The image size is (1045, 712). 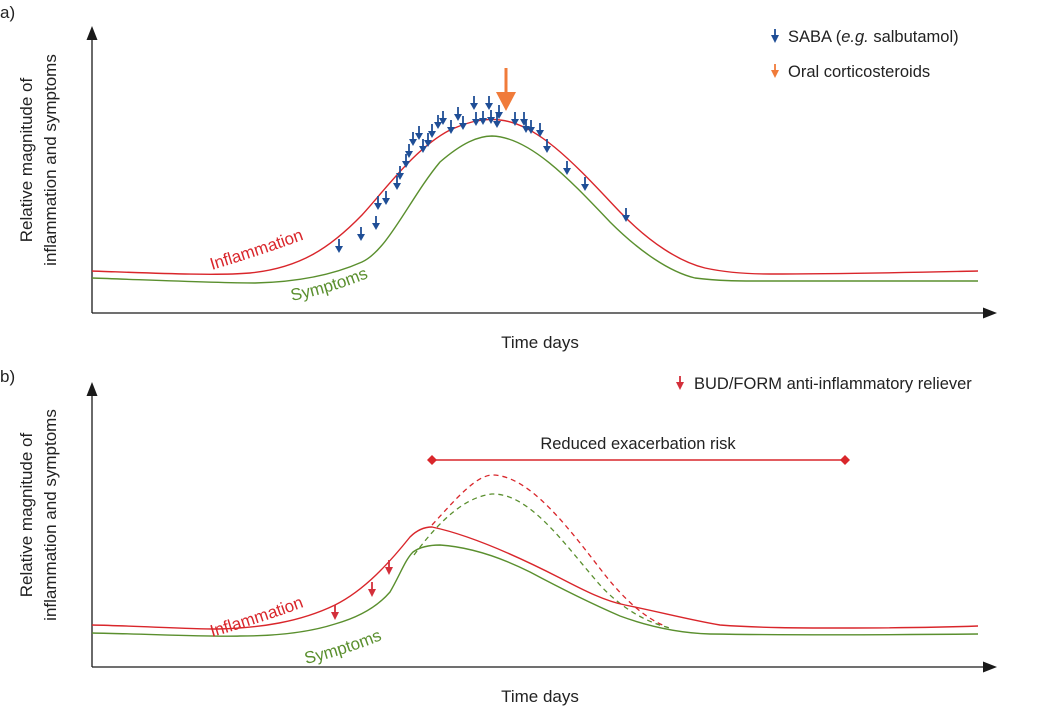 I want to click on legend-ocs-label: Oral corticosteroids, so click(x=859, y=72).